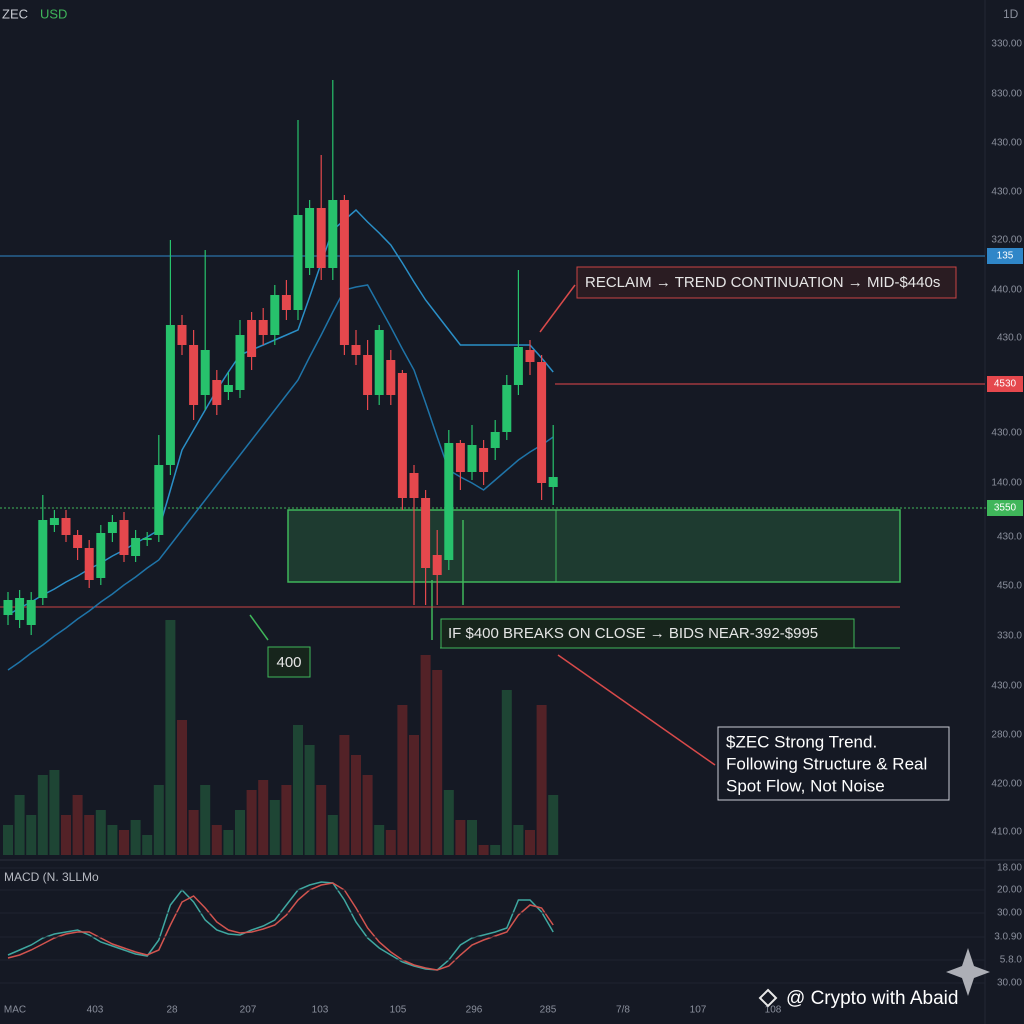 The image size is (1024, 1024). Describe the element at coordinates (1009, 636) in the screenshot. I see `price-scale-label: 330.0` at that location.